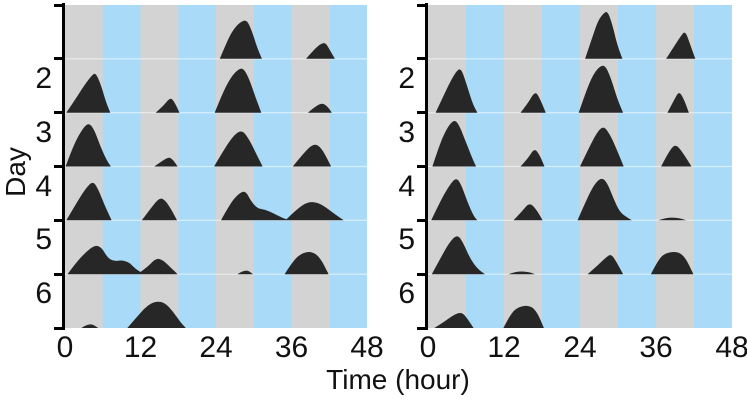 The image size is (747, 401). Describe the element at coordinates (406, 240) in the screenshot. I see `day-label-right-5: 5` at that location.